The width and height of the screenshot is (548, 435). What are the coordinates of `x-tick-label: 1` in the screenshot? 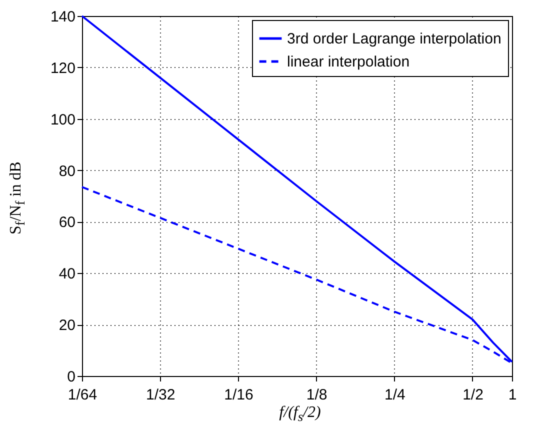 It's located at (512, 395).